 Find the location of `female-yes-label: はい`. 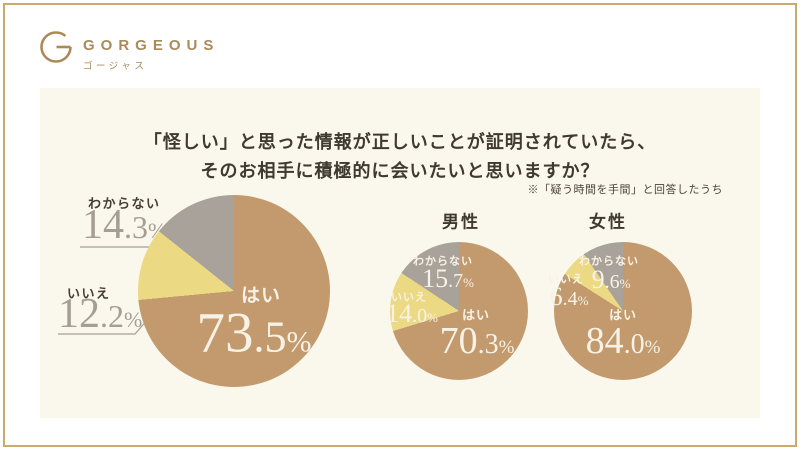

female-yes-label: はい is located at coordinates (623, 315).